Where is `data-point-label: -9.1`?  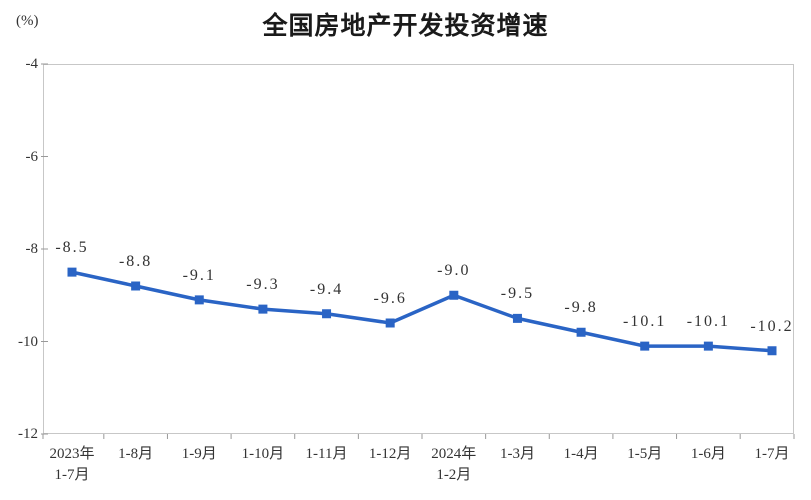 data-point-label: -9.1 is located at coordinates (199, 275).